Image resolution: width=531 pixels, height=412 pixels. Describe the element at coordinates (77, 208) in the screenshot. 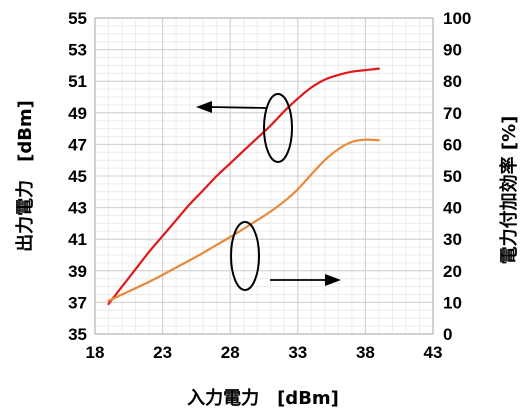

I see `y-left-tick-label: 43` at that location.